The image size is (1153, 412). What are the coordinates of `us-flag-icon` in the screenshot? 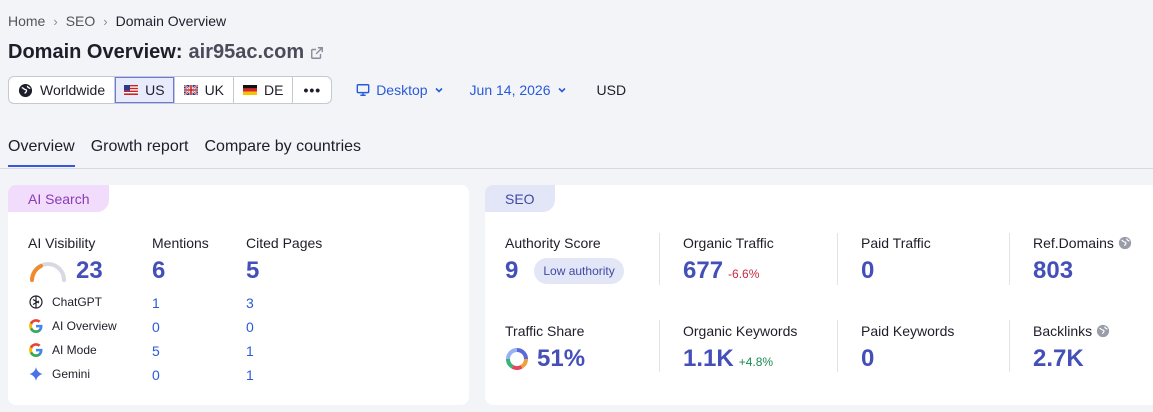 It's located at (131, 90).